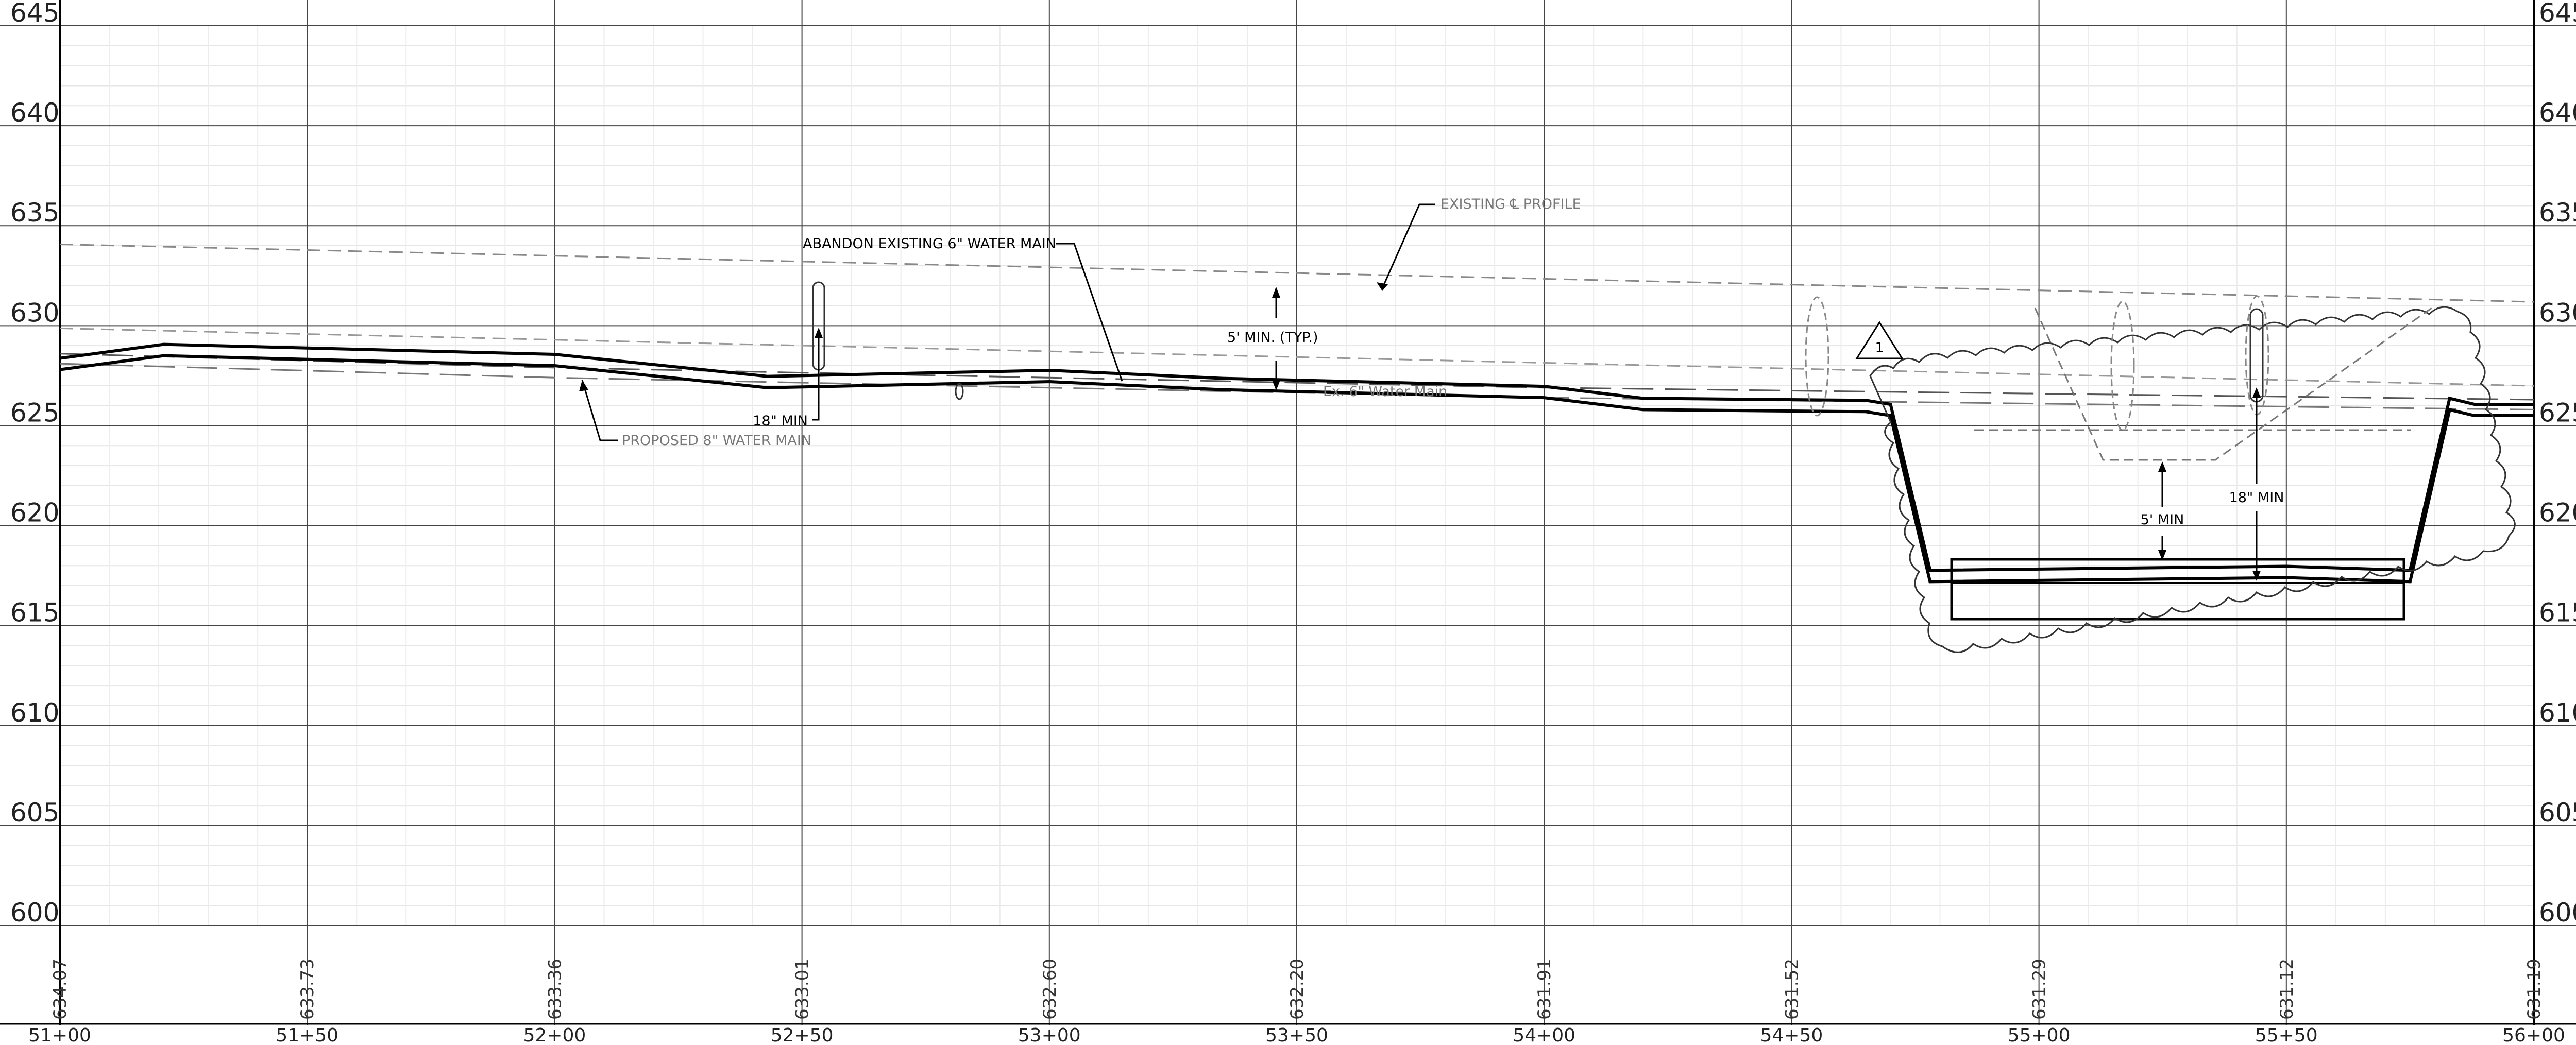 This screenshot has height=1045, width=2576. What do you see at coordinates (1385, 392) in the screenshot?
I see `note-ex-water-main: Ex. 6" Water Main` at bounding box center [1385, 392].